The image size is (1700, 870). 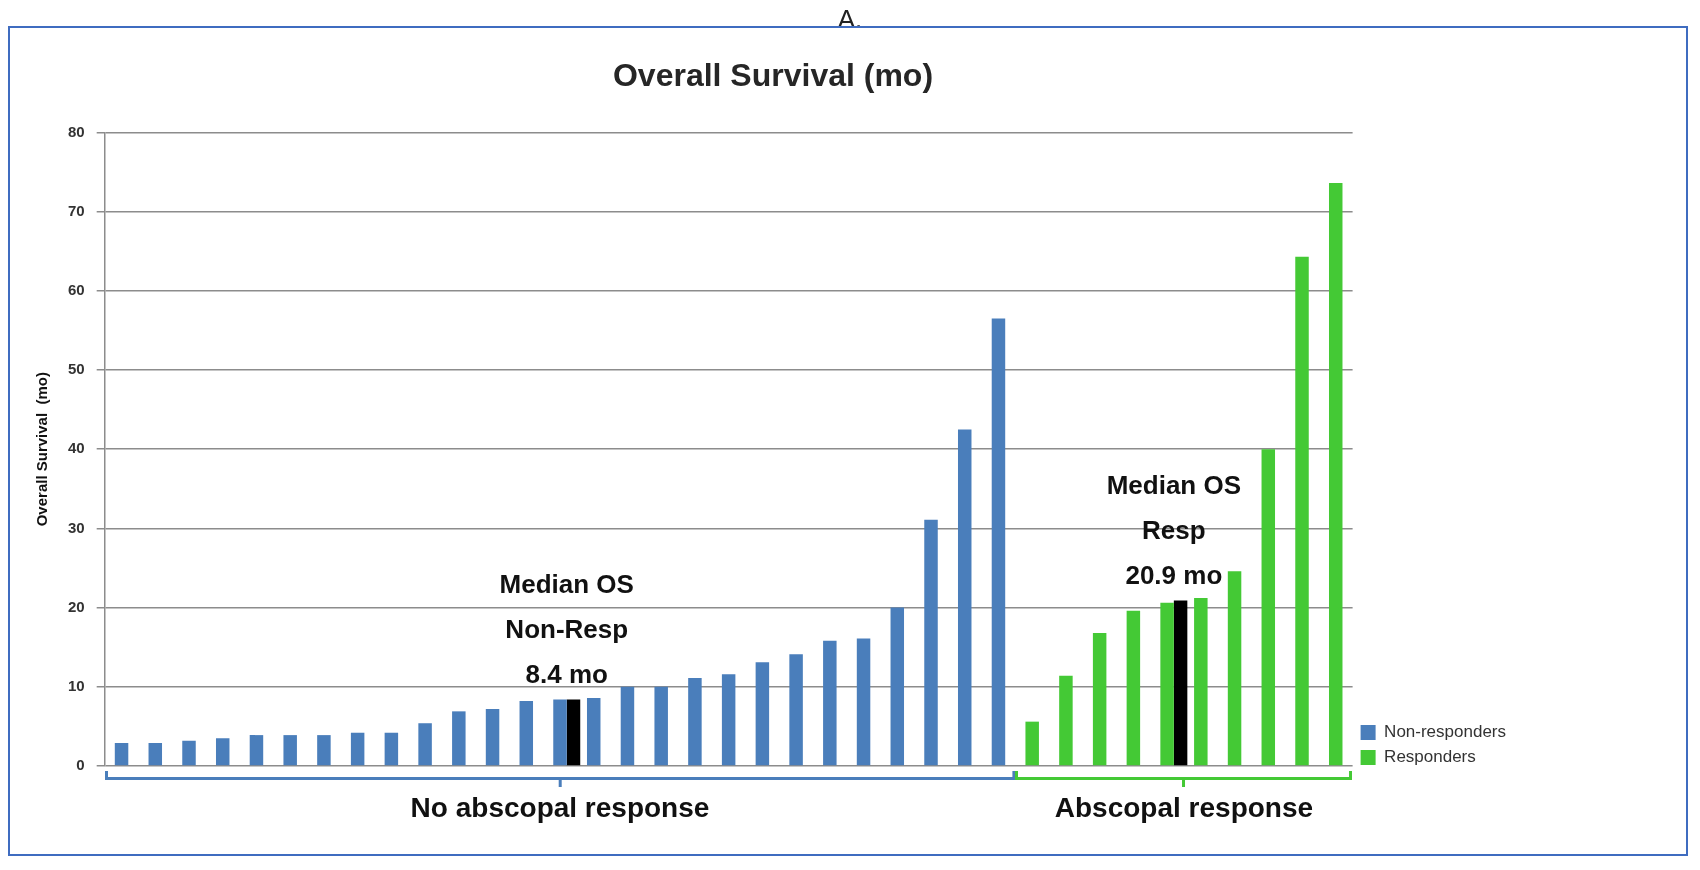 I want to click on chart-title: Overall Survival (mo), so click(x=773, y=75).